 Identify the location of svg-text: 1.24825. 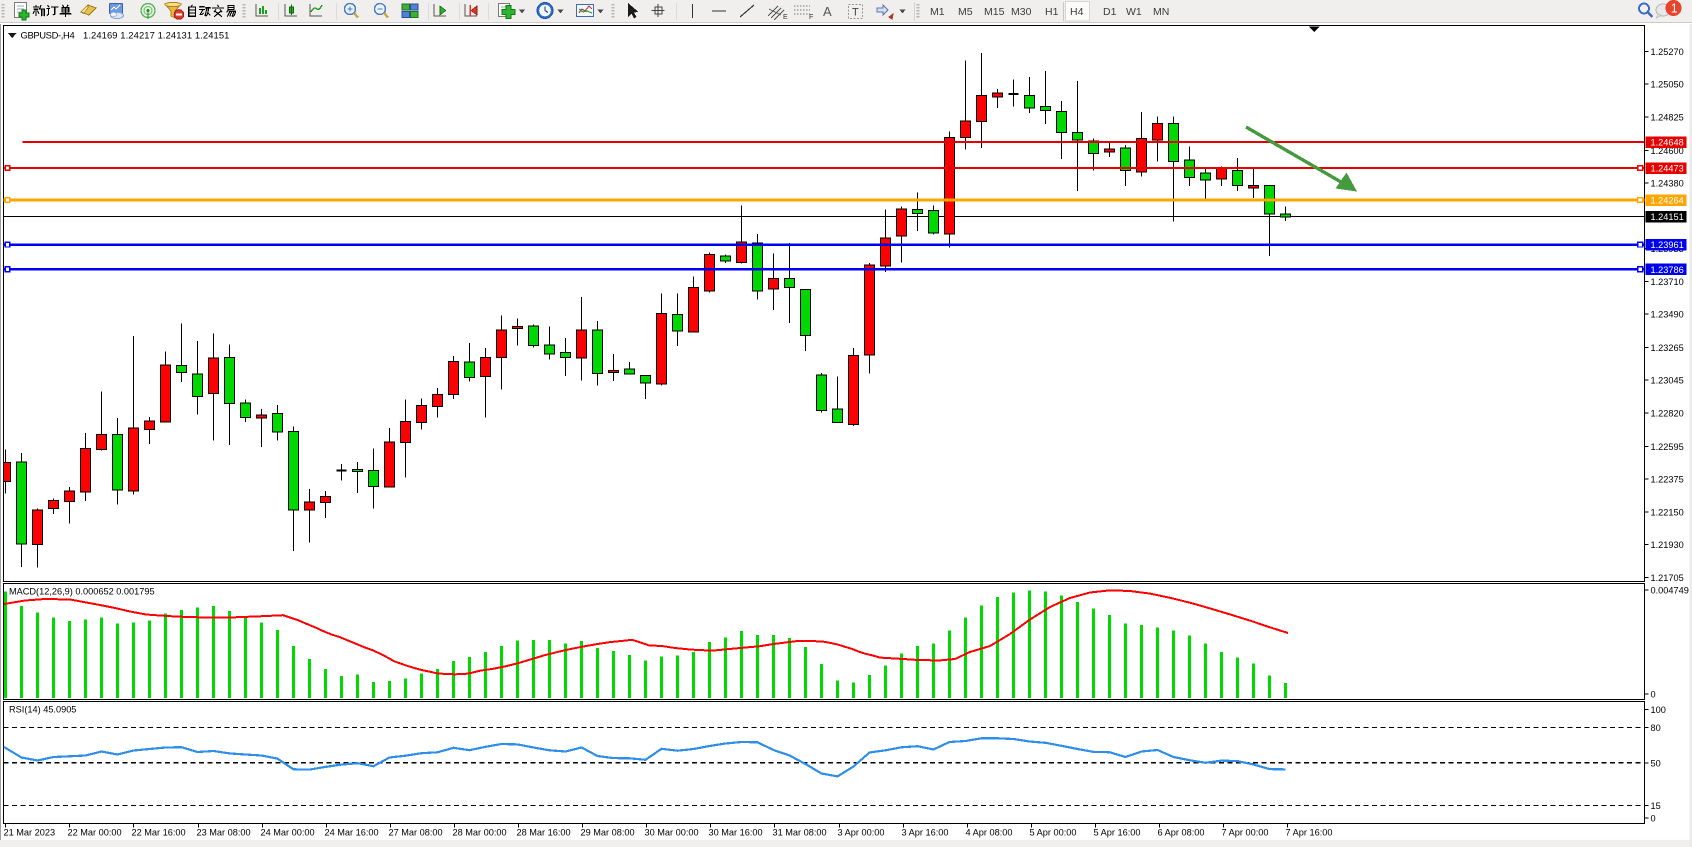
(1667, 118).